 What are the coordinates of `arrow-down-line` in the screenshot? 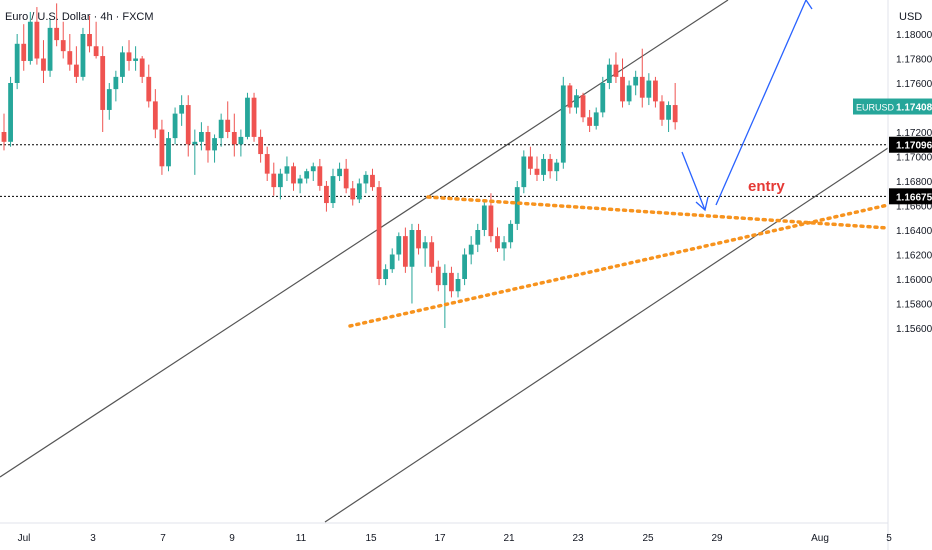 It's located at (693, 181).